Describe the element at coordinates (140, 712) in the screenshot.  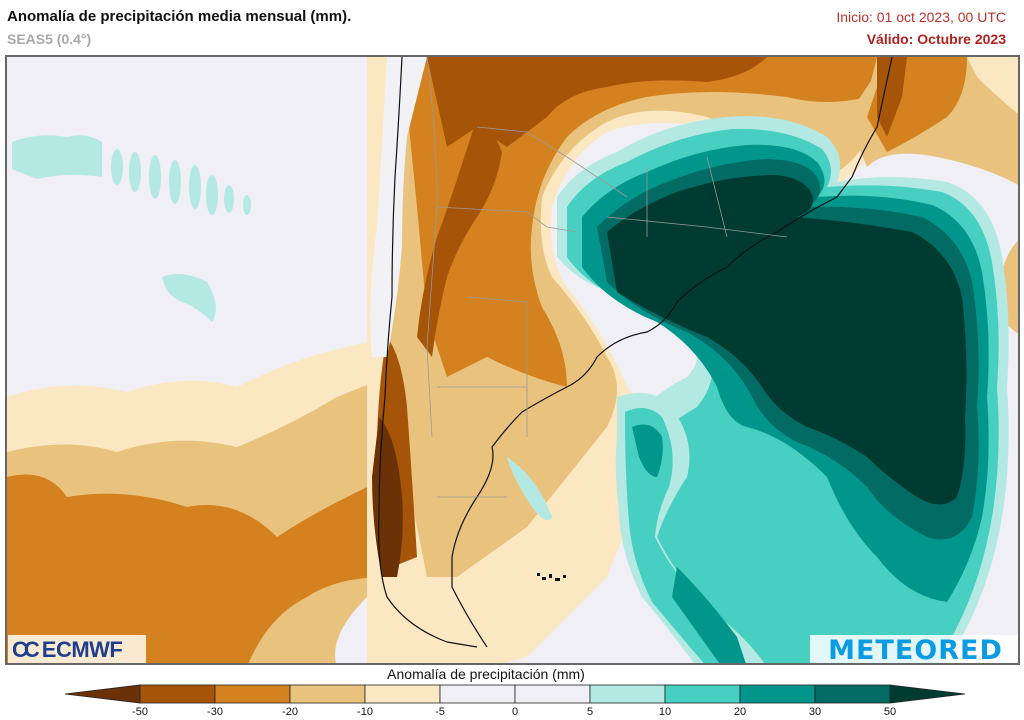
I see `tick-label: -50` at that location.